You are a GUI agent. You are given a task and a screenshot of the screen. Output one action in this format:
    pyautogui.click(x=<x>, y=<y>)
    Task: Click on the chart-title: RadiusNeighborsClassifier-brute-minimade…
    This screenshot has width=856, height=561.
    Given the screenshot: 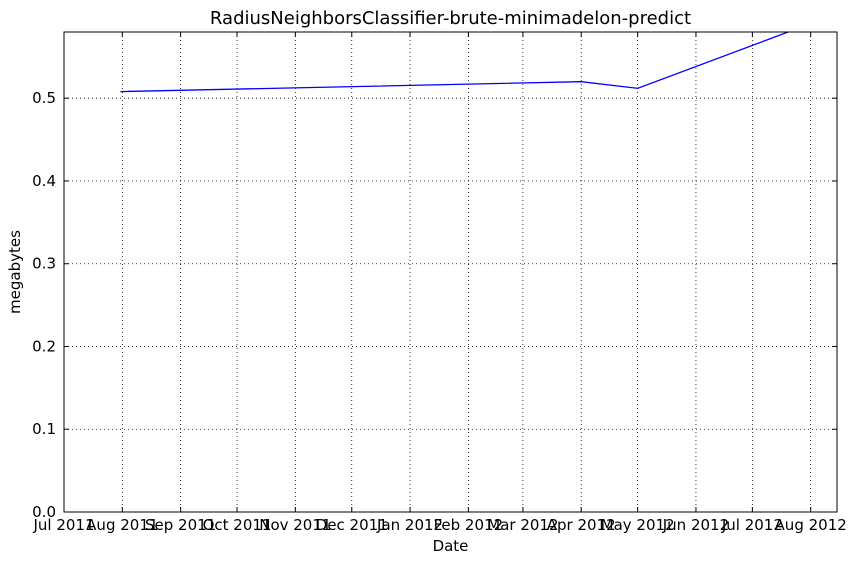 What is the action you would take?
    pyautogui.click(x=450, y=18)
    